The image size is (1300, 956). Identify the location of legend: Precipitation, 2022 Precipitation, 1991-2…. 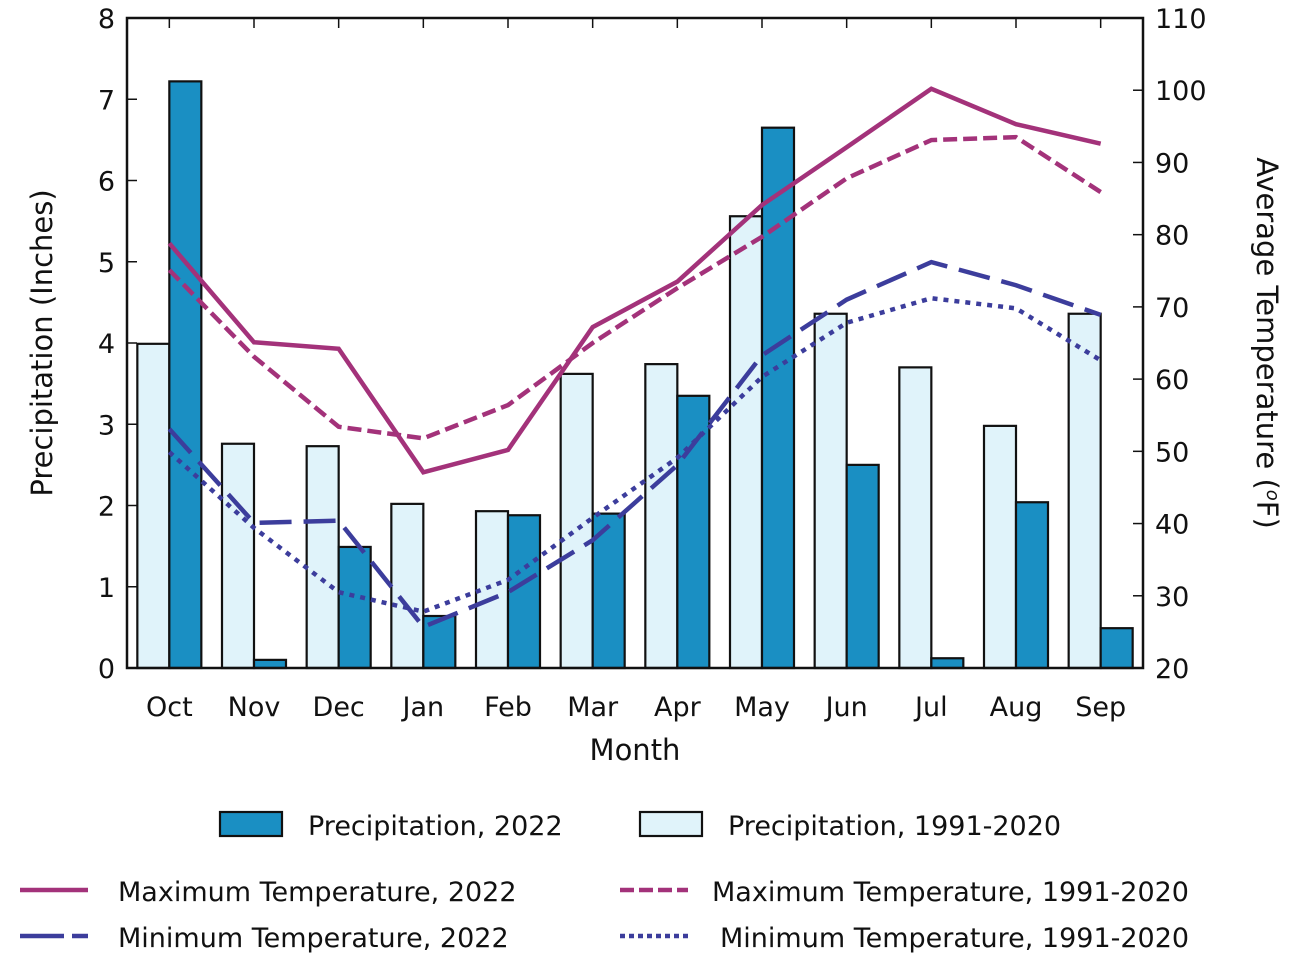
(604, 882).